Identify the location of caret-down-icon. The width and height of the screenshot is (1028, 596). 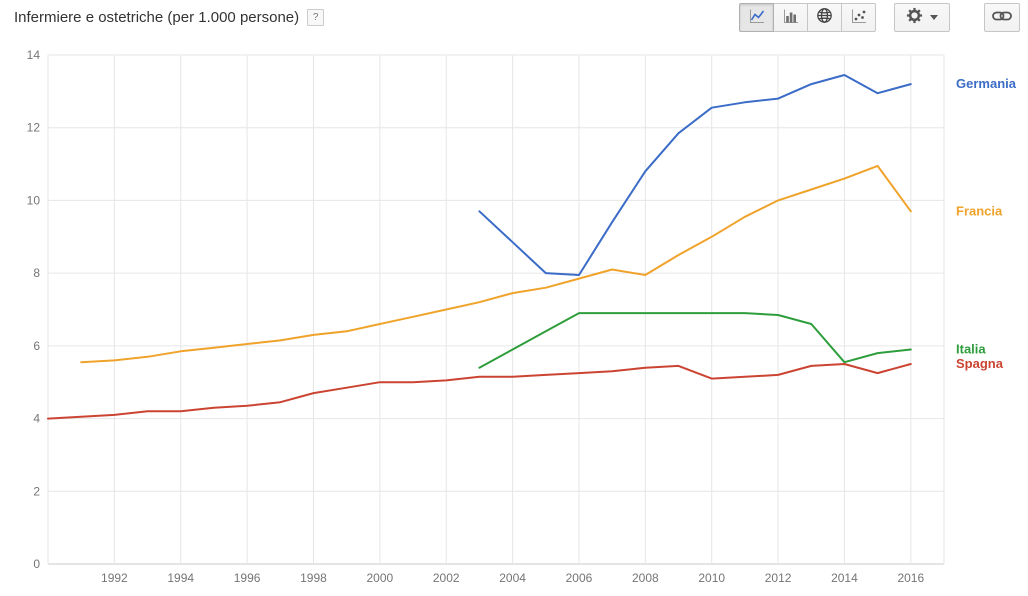
(934, 17).